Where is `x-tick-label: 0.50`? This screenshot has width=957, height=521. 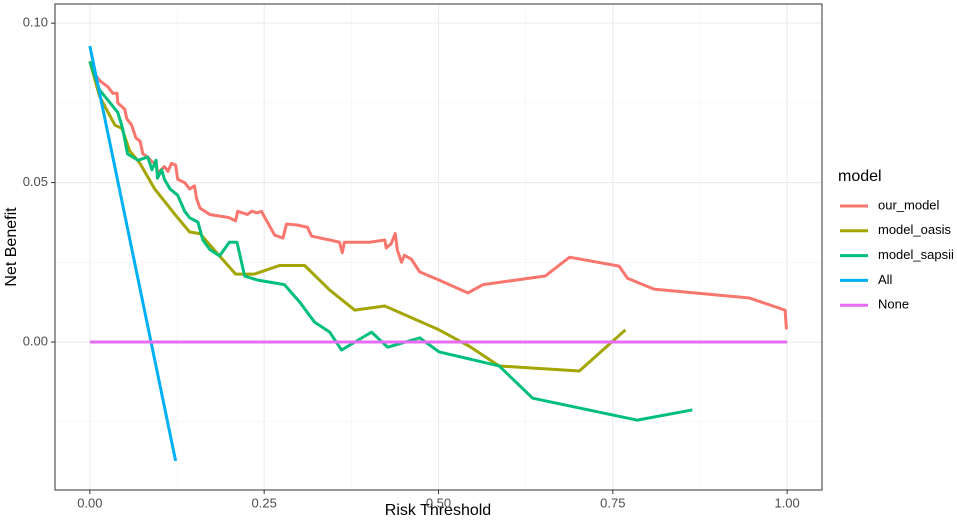
x-tick-label: 0.50 is located at coordinates (438, 502).